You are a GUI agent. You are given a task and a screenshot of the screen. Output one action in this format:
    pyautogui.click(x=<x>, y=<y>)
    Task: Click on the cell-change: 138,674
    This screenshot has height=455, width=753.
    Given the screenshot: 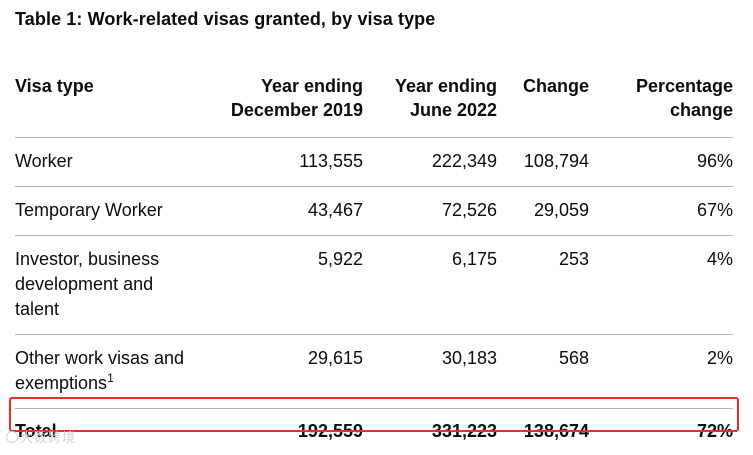 What is the action you would take?
    pyautogui.click(x=556, y=431)
    